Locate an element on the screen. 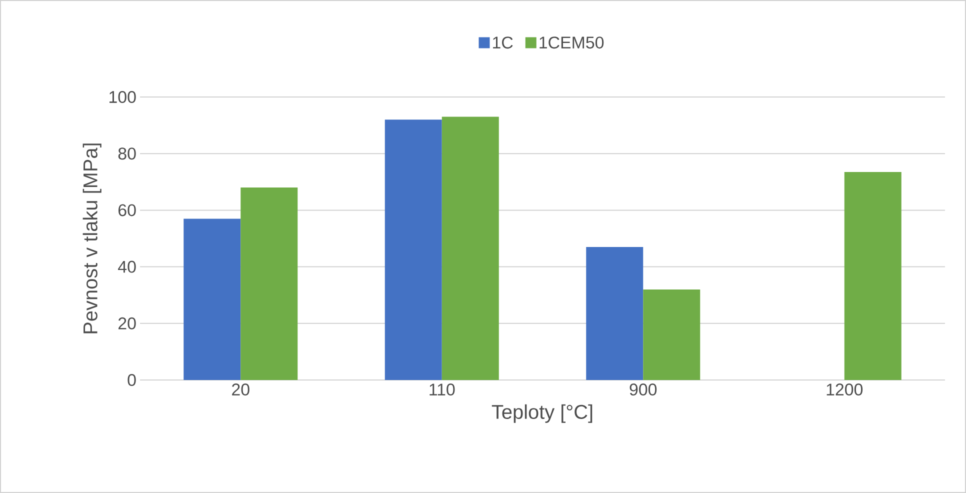 The width and height of the screenshot is (966, 493). y-tick-label: 100 is located at coordinates (123, 97).